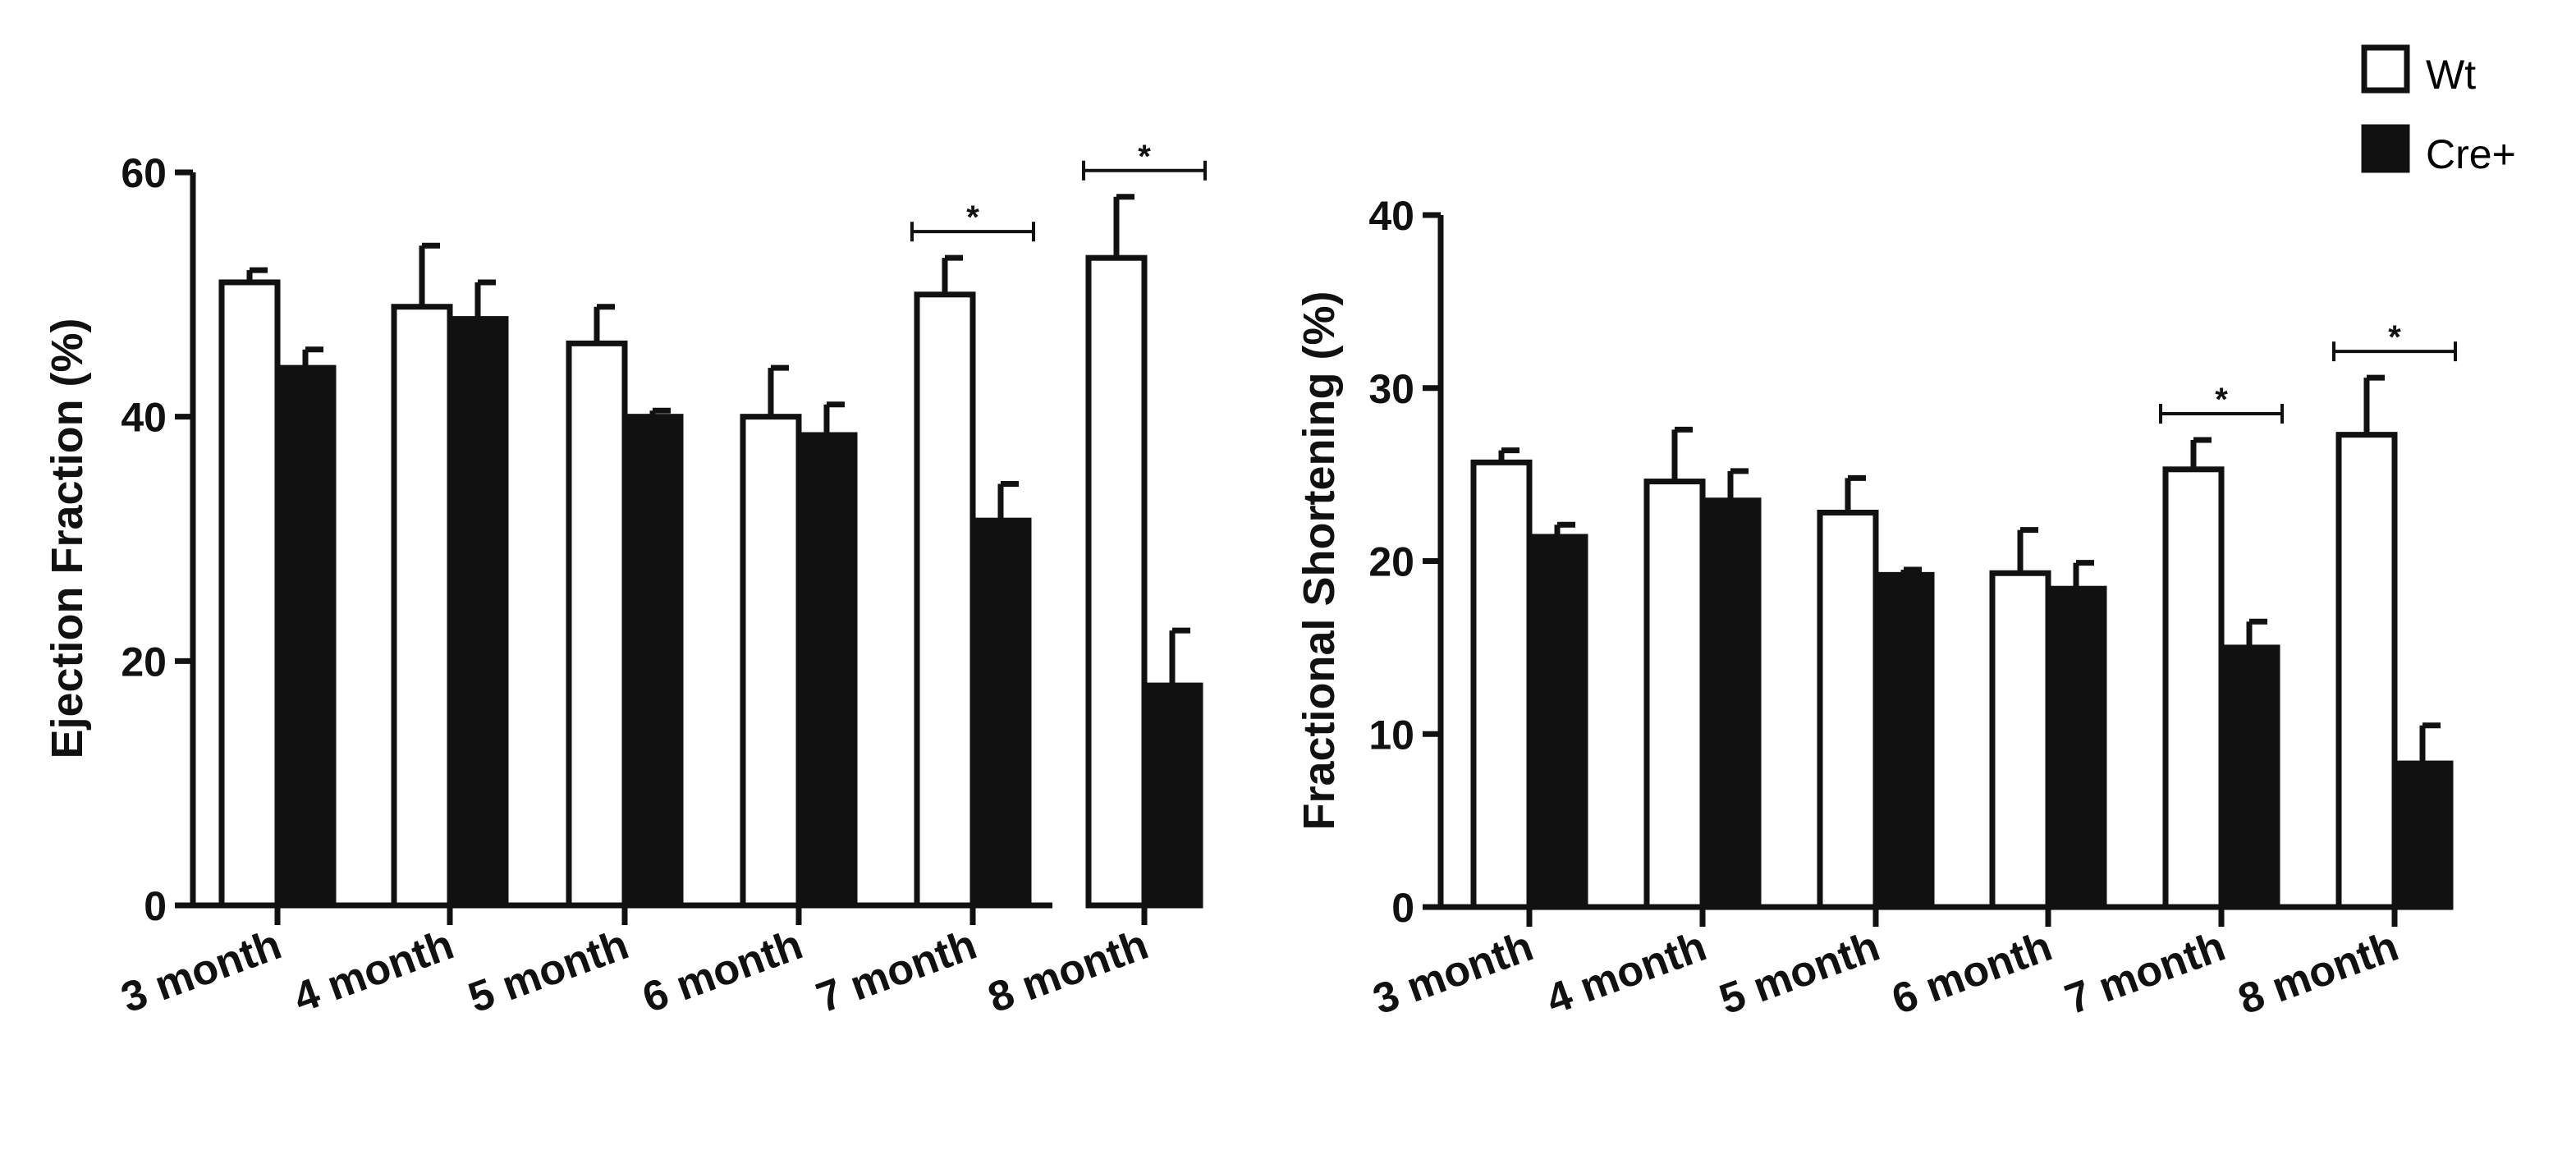 The width and height of the screenshot is (2576, 1150). Describe the element at coordinates (144, 173) in the screenshot. I see `y-tick-label: 60` at that location.